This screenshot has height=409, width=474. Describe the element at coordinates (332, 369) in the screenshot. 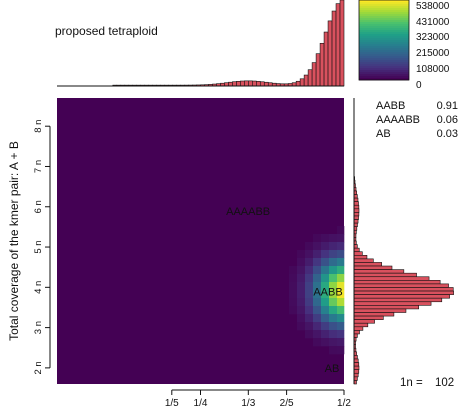

I see `peak-label: AB` at that location.